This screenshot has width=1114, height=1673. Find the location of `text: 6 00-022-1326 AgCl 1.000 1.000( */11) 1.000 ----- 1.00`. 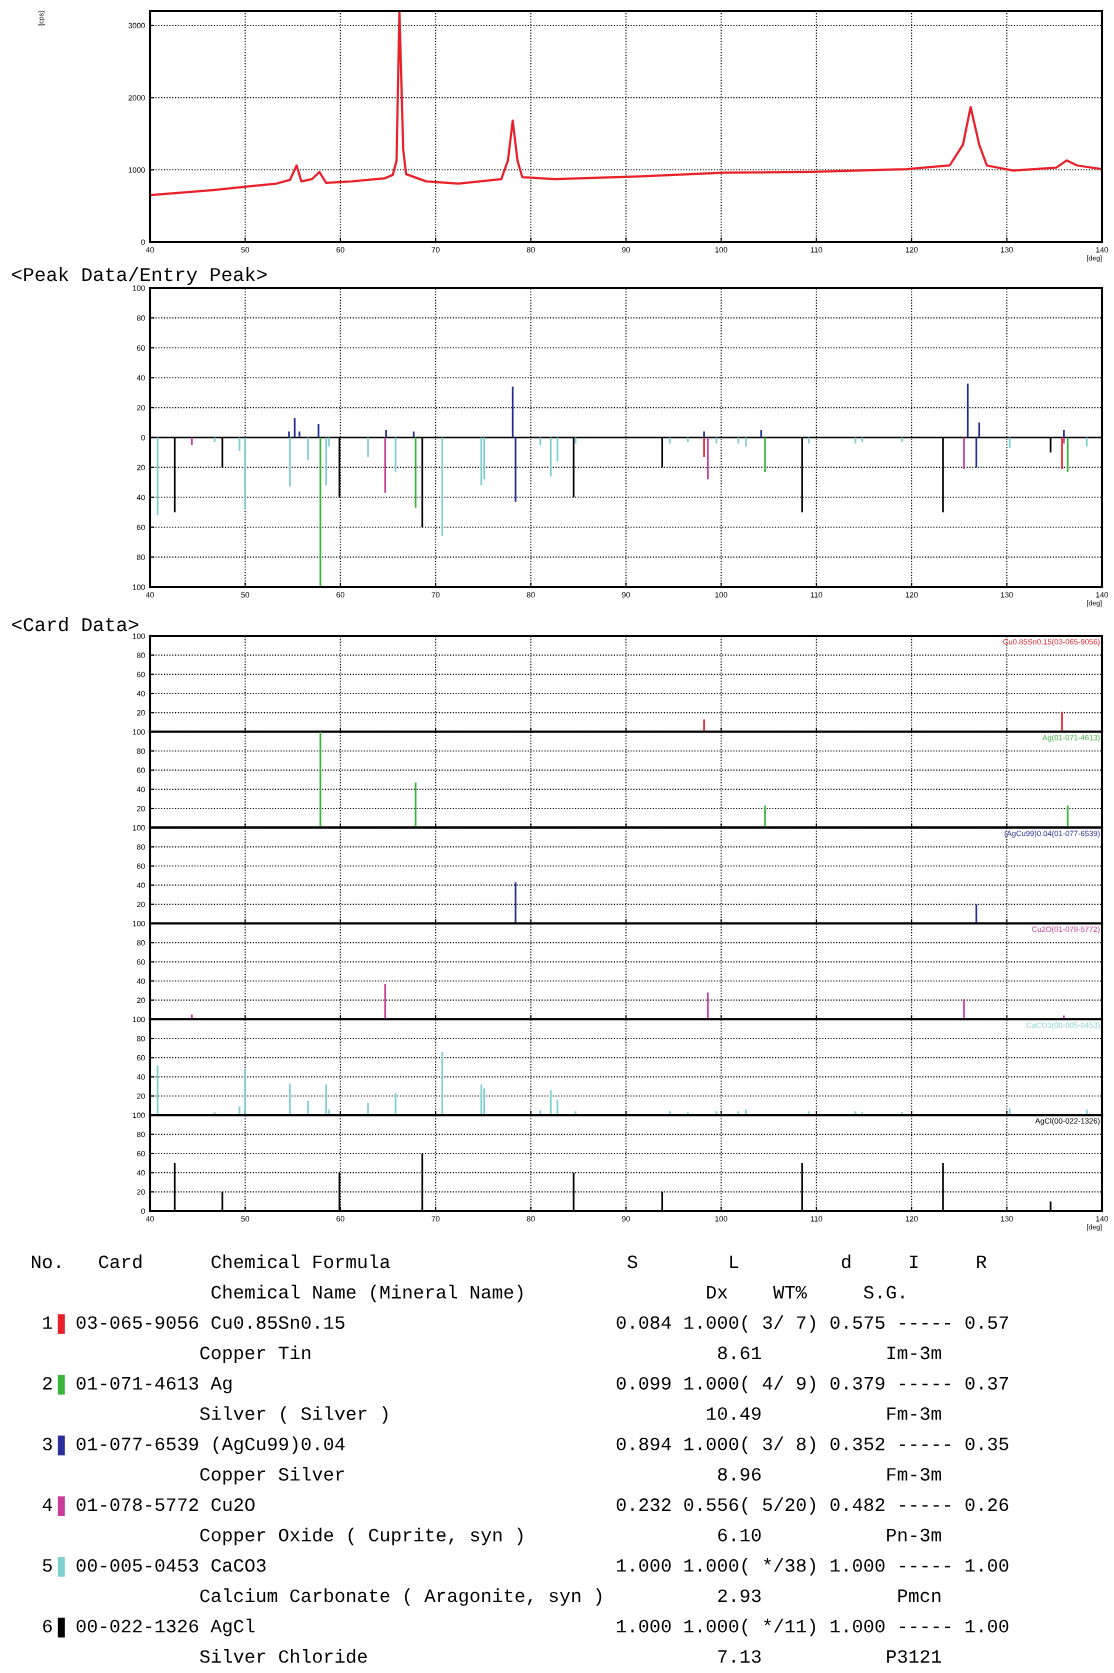

text: 6 00-022-1326 AgCl 1.000 1.000( */11) 1.000 ----- 1.00 is located at coordinates (526, 1627).